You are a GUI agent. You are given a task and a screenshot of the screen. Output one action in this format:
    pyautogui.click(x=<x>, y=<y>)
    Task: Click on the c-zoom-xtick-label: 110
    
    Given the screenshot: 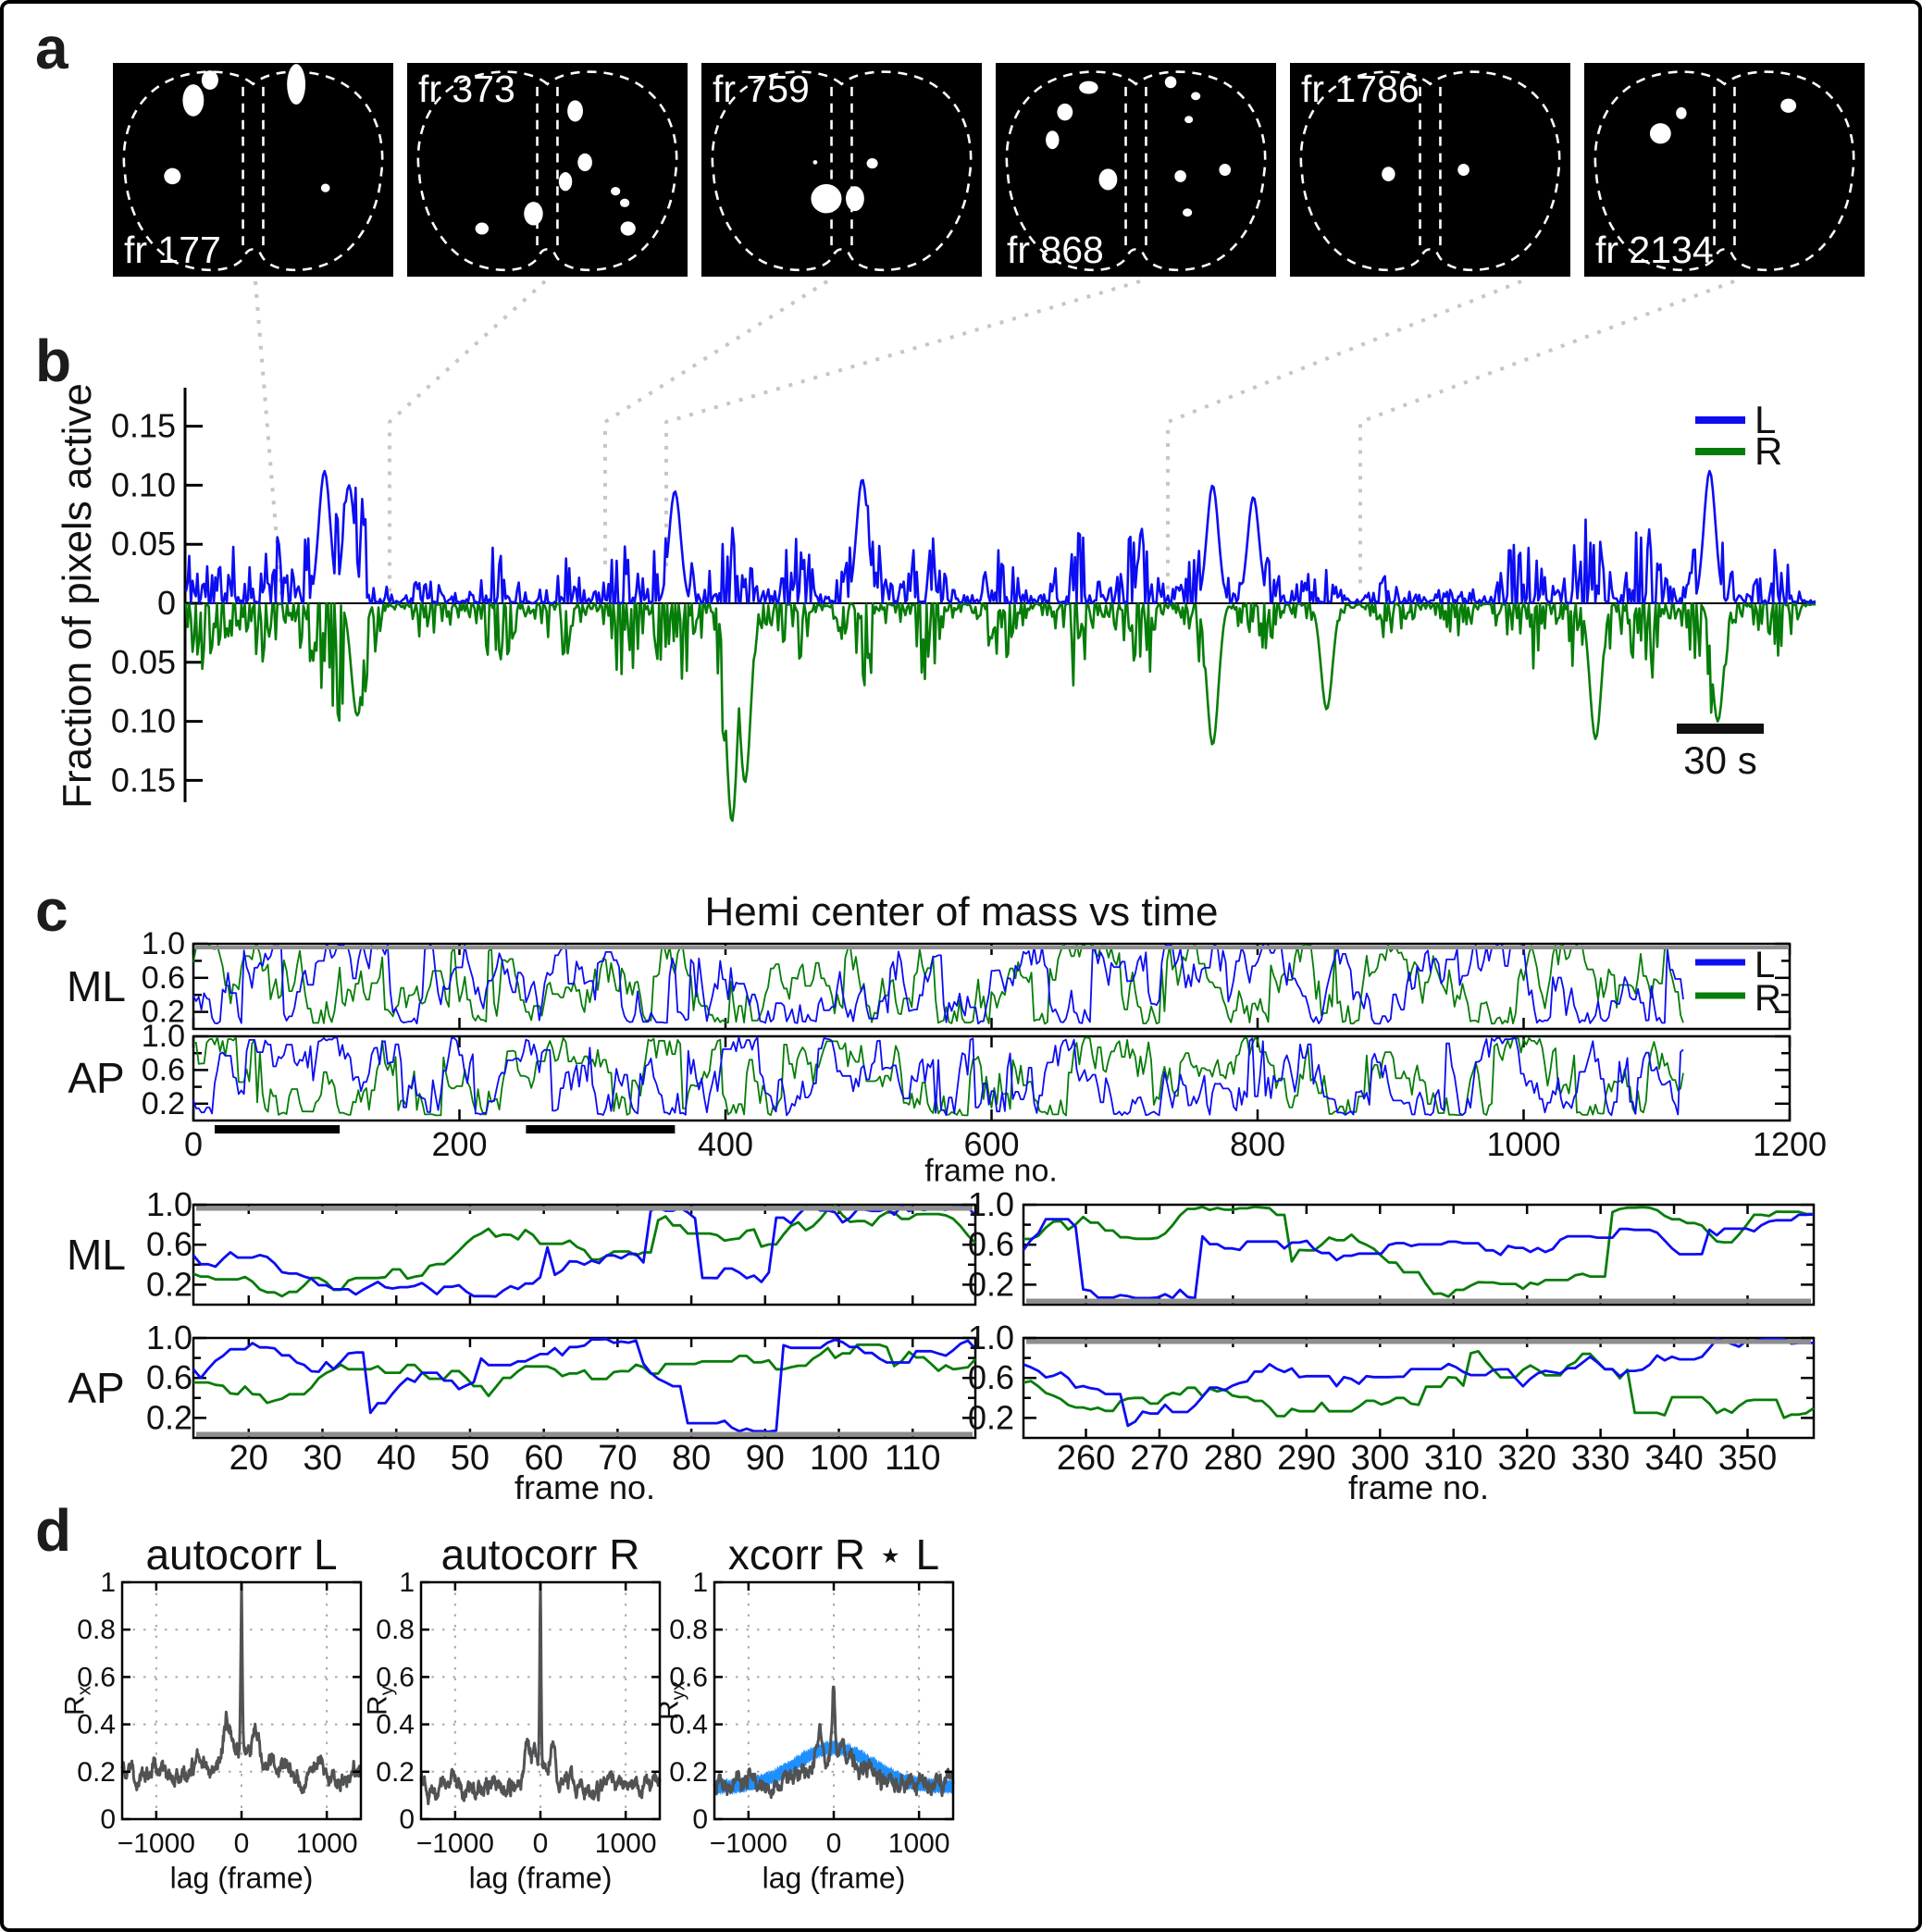 What is the action you would take?
    pyautogui.click(x=913, y=1458)
    